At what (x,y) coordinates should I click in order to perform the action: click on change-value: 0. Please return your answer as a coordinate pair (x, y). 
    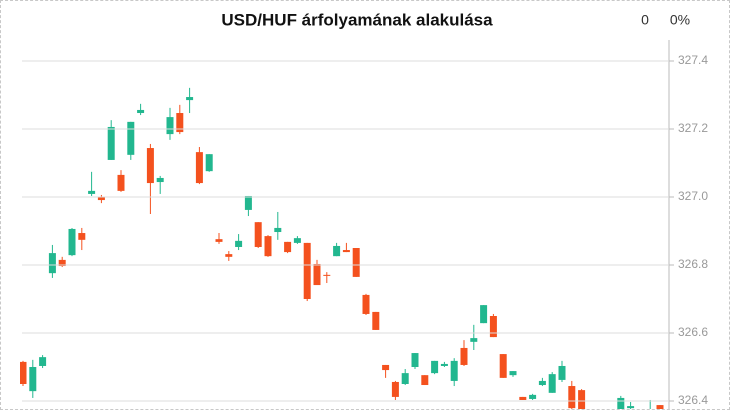
    Looking at the image, I should click on (645, 20).